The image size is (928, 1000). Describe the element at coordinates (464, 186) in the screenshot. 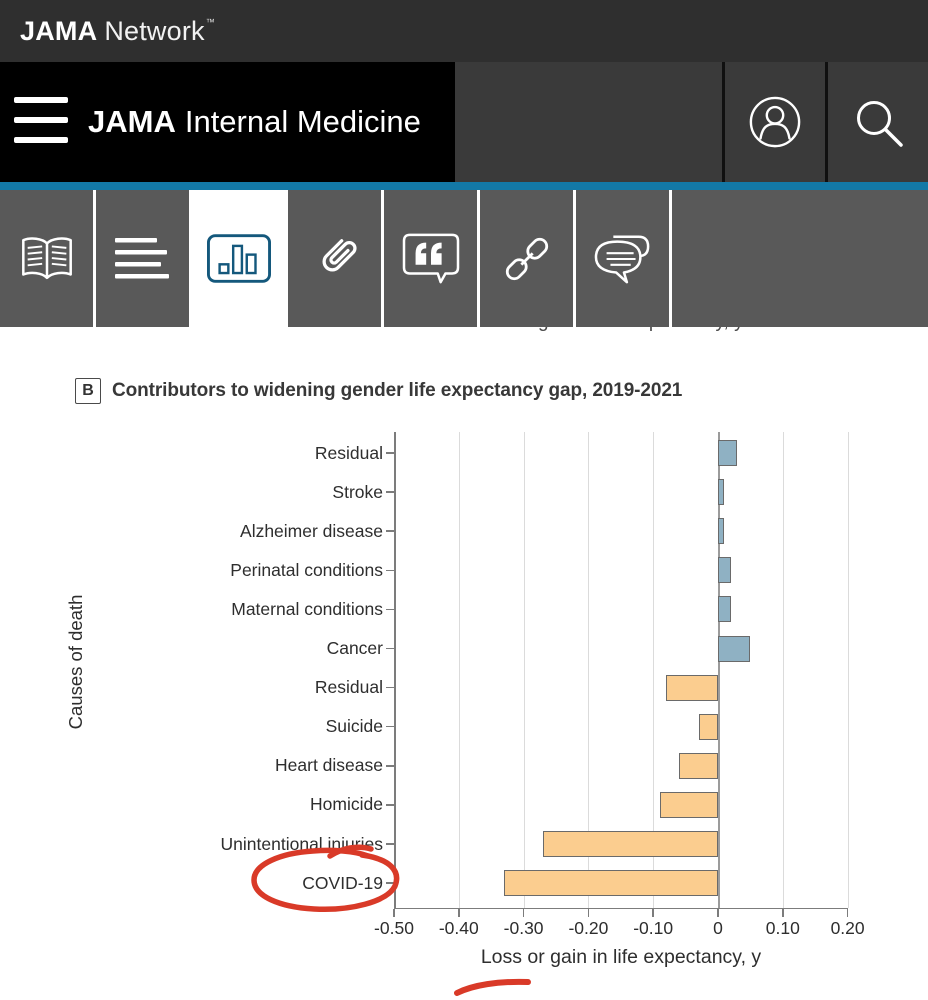

I see `accent-strip` at that location.